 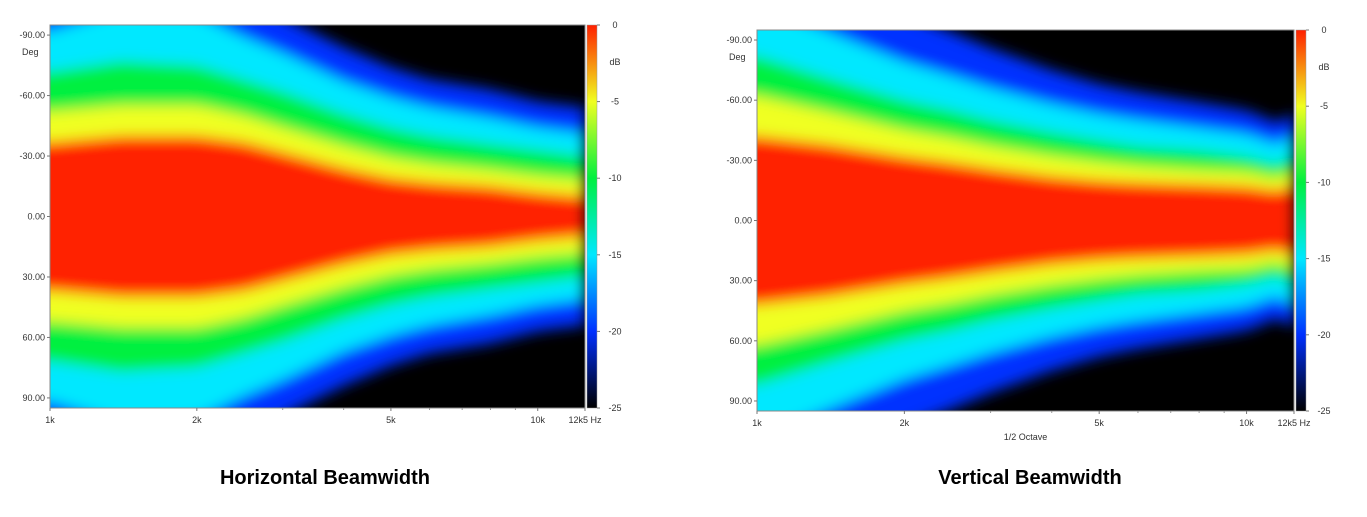 What do you see at coordinates (324, 478) in the screenshot?
I see `horizontal-beamwidth-title: Horizontal Beamwidth` at bounding box center [324, 478].